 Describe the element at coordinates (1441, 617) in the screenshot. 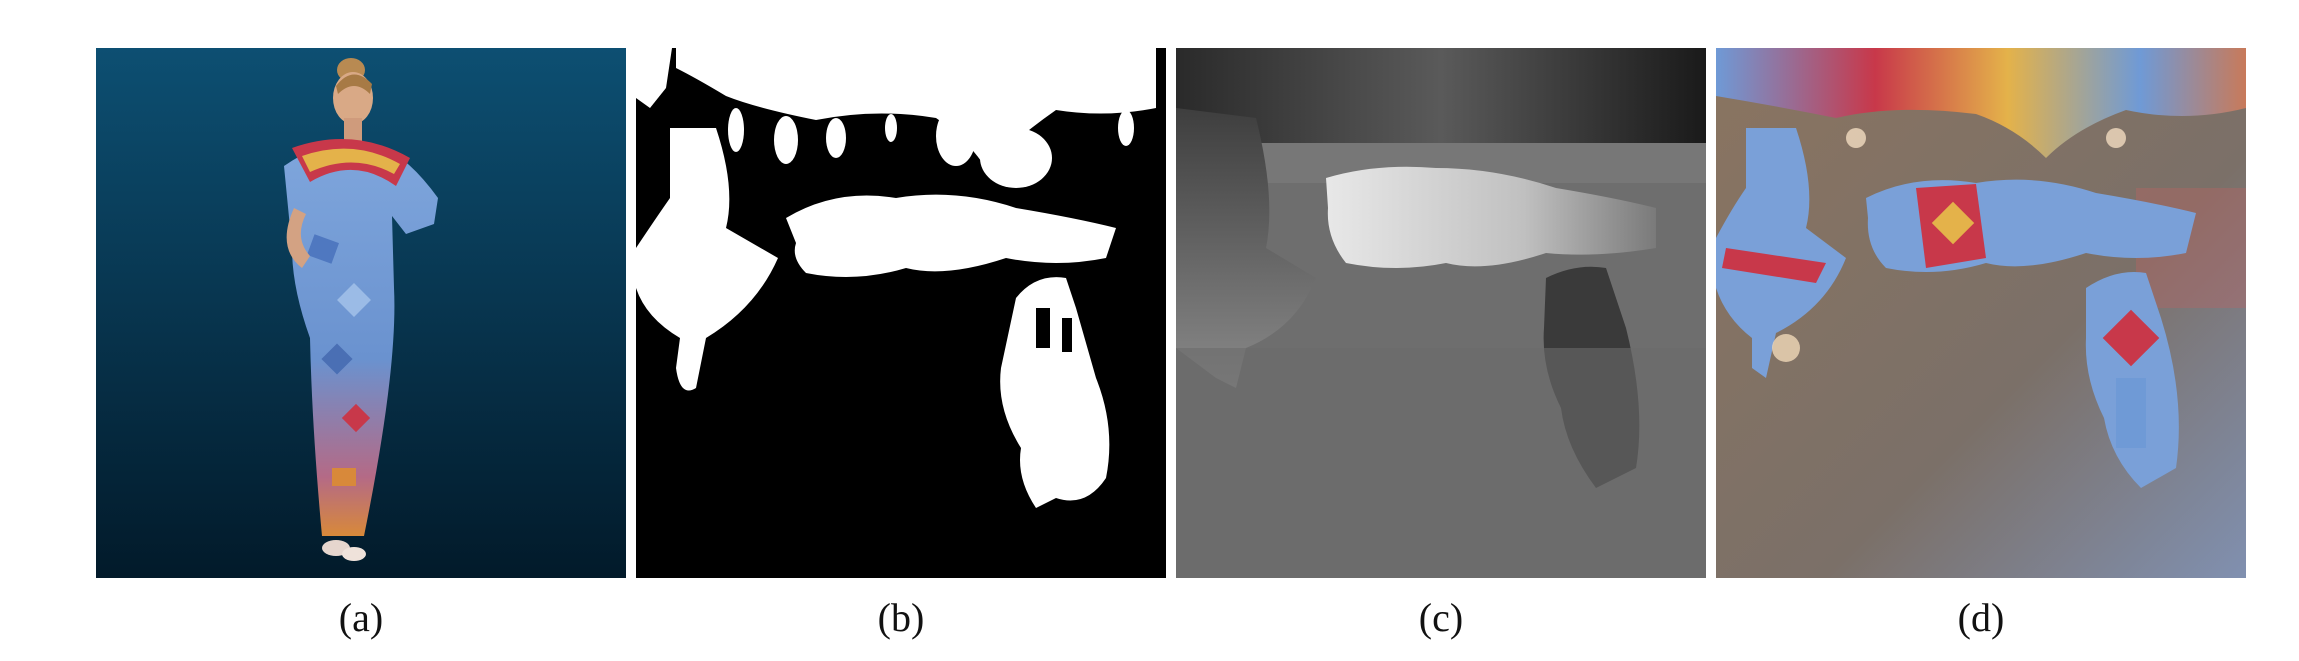

I see `caption-c: (c)` at that location.